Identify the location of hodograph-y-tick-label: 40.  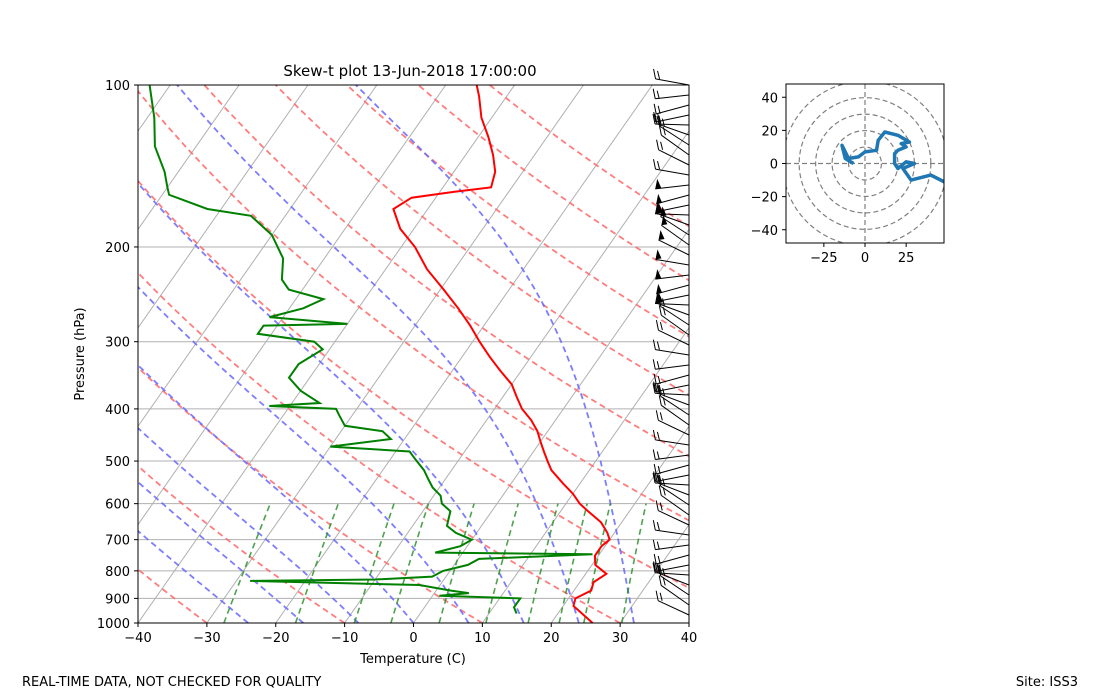
(769, 98).